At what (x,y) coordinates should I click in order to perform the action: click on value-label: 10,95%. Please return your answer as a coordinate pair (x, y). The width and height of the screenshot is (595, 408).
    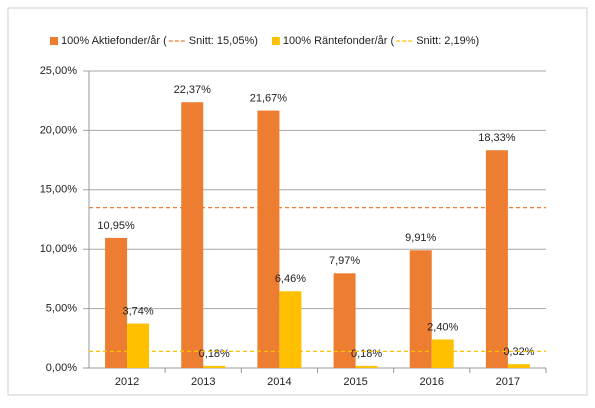
    Looking at the image, I should click on (116, 226).